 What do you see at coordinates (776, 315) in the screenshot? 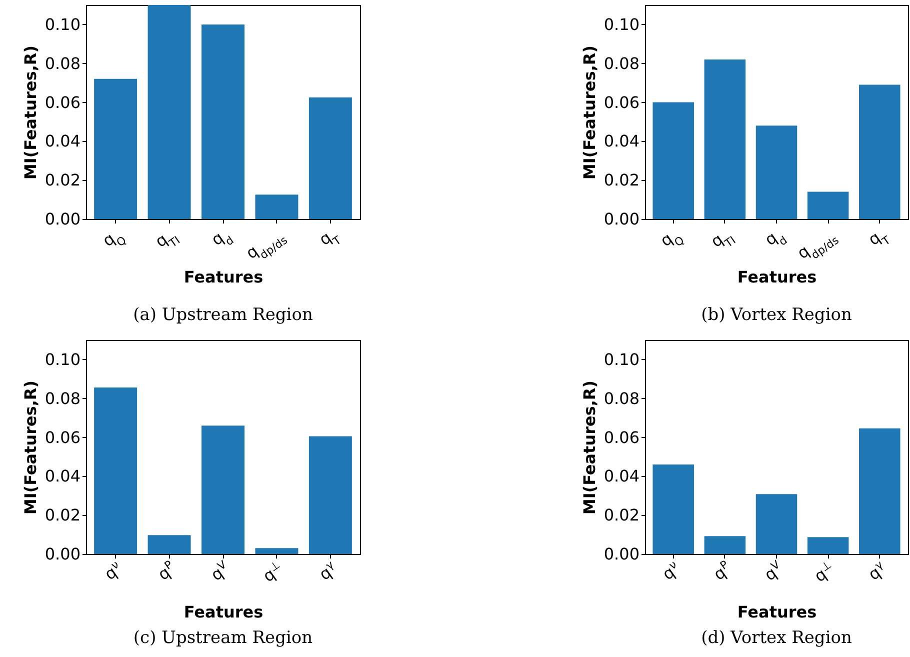
I see `text: (b) Vortex Region` at bounding box center [776, 315].